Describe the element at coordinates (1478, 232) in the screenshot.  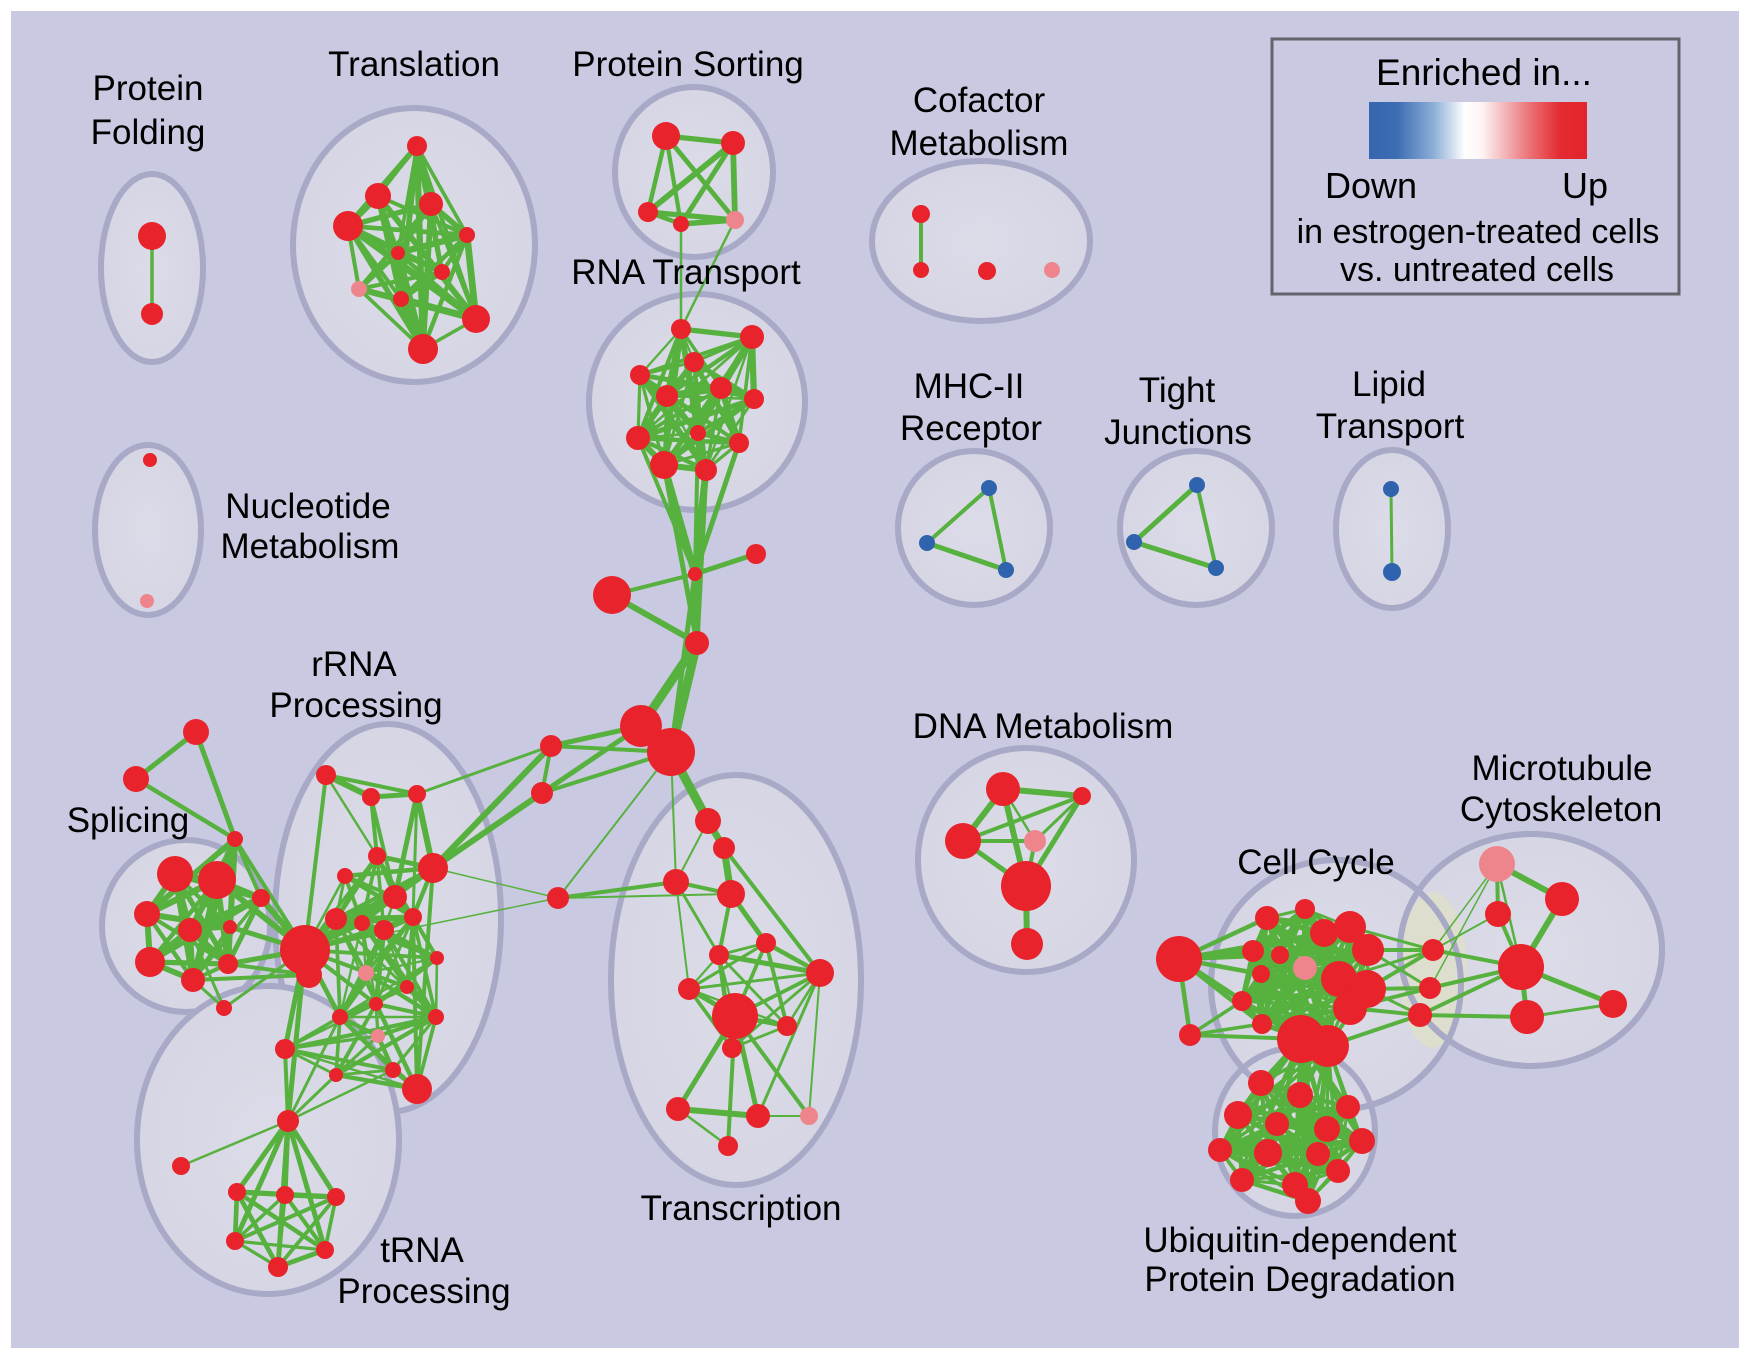
I see `svg-text: in estrogen-treated cells` at that location.